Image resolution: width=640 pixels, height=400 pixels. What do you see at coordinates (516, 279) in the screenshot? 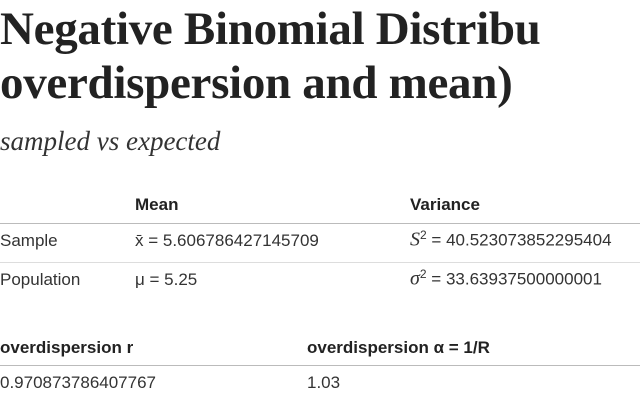
I see `variance-number: = 33.63937500000001` at bounding box center [516, 279].